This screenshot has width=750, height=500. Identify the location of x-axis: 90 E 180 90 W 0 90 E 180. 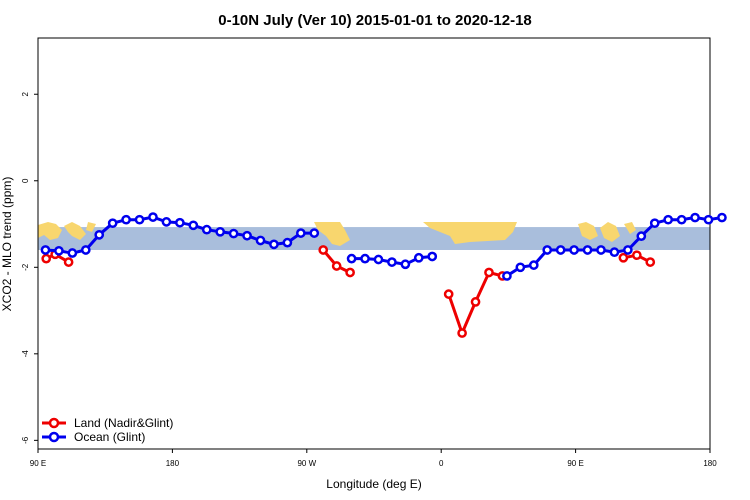
(373, 458).